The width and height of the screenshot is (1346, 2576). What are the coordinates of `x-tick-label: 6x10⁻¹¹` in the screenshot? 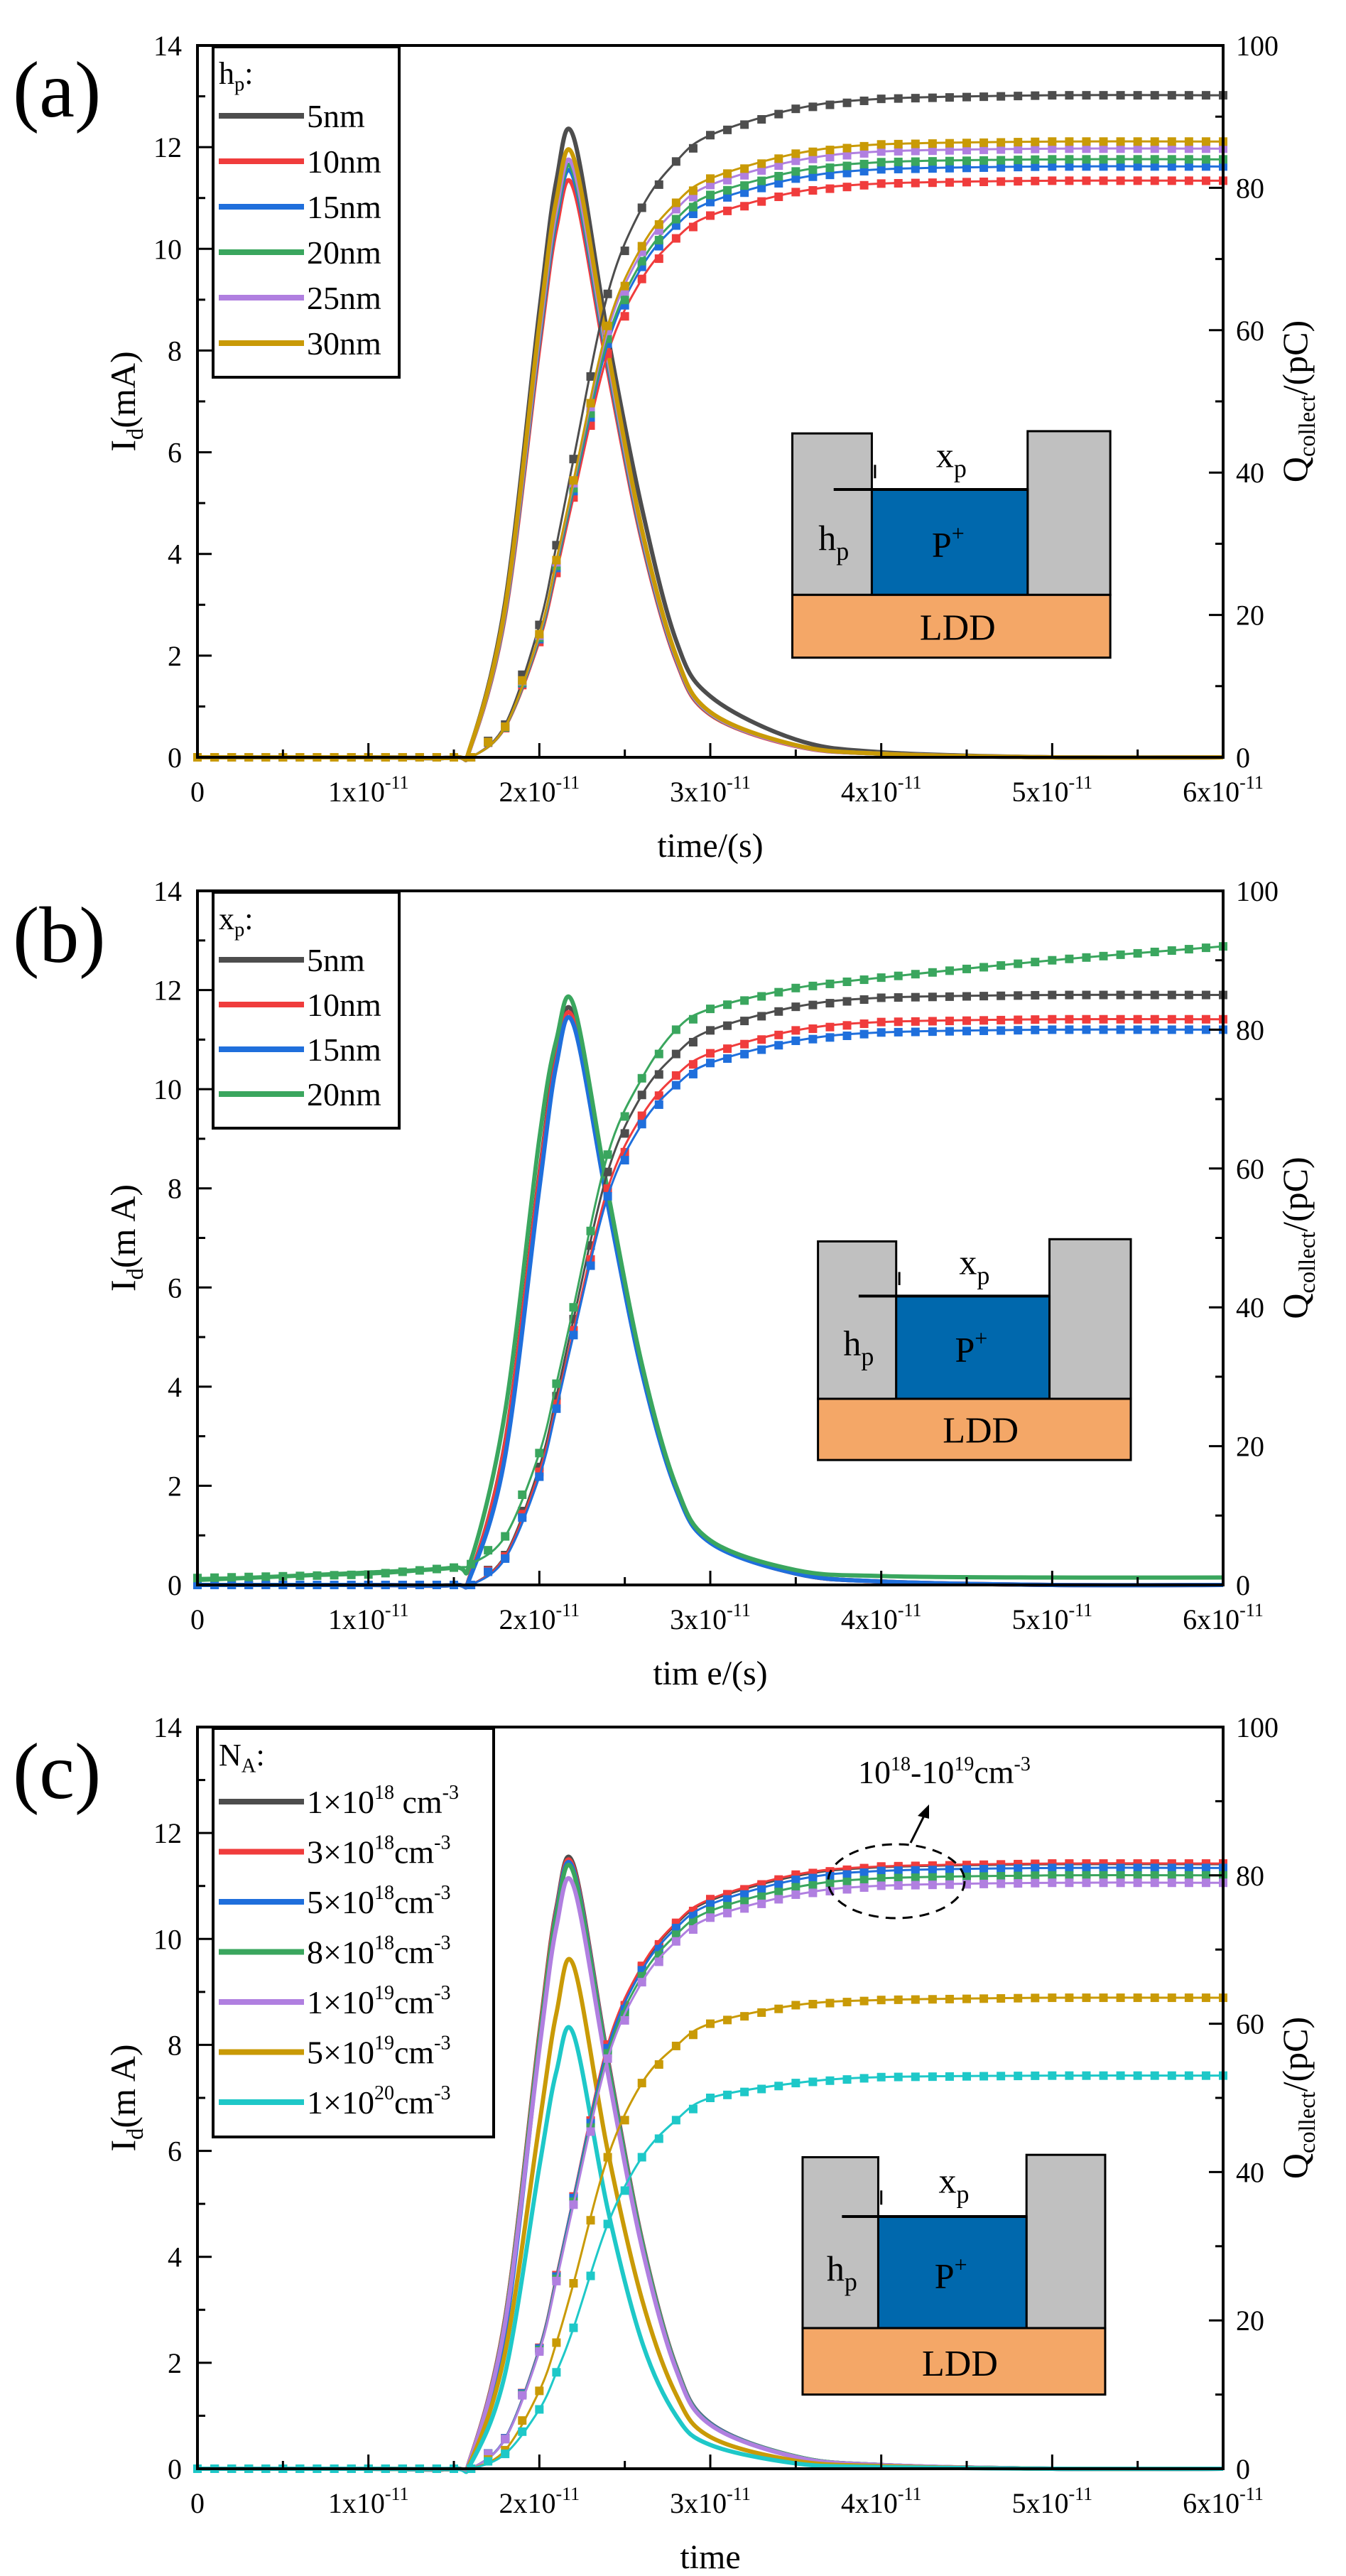 It's located at (1224, 2501).